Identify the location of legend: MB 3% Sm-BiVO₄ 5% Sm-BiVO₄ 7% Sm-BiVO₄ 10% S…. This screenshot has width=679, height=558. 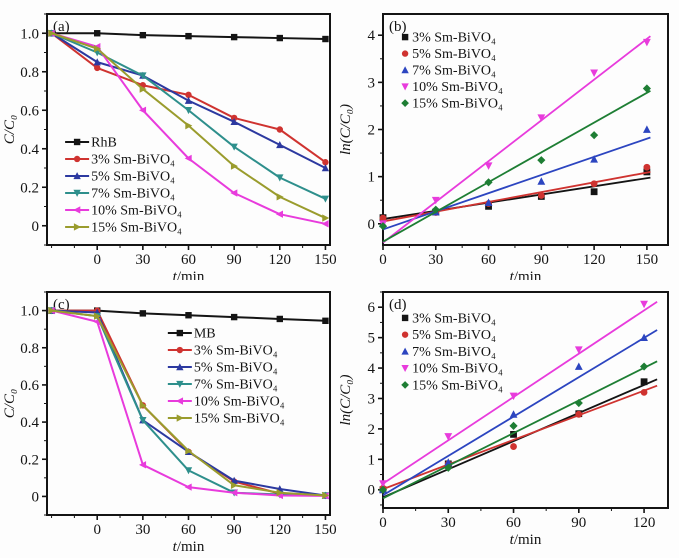
(226, 377).